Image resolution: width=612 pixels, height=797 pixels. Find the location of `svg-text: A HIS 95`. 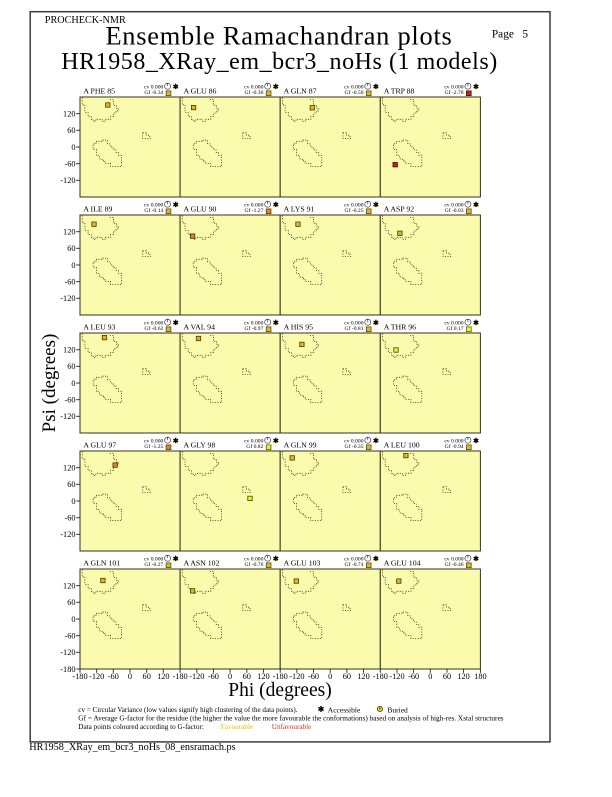

svg-text: A HIS 95 is located at coordinates (299, 327).